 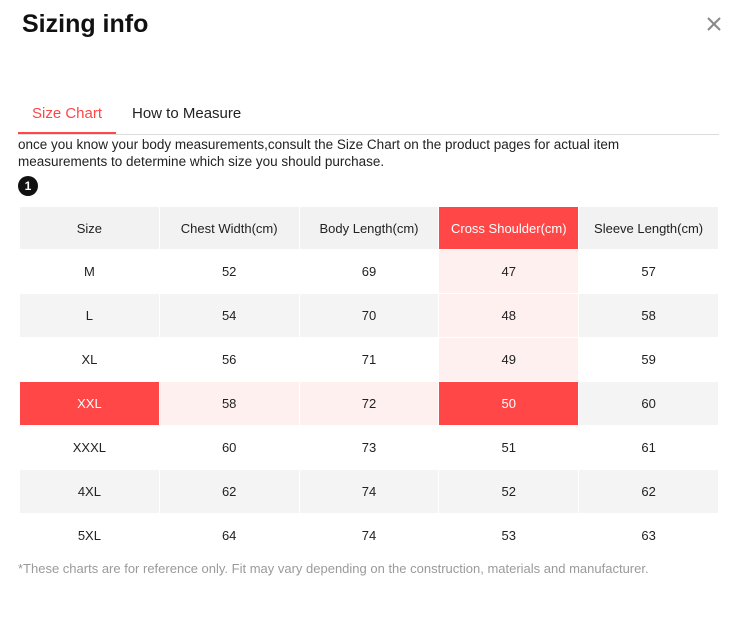 I want to click on table-row: XXXL 60 73 51 61, so click(x=369, y=447).